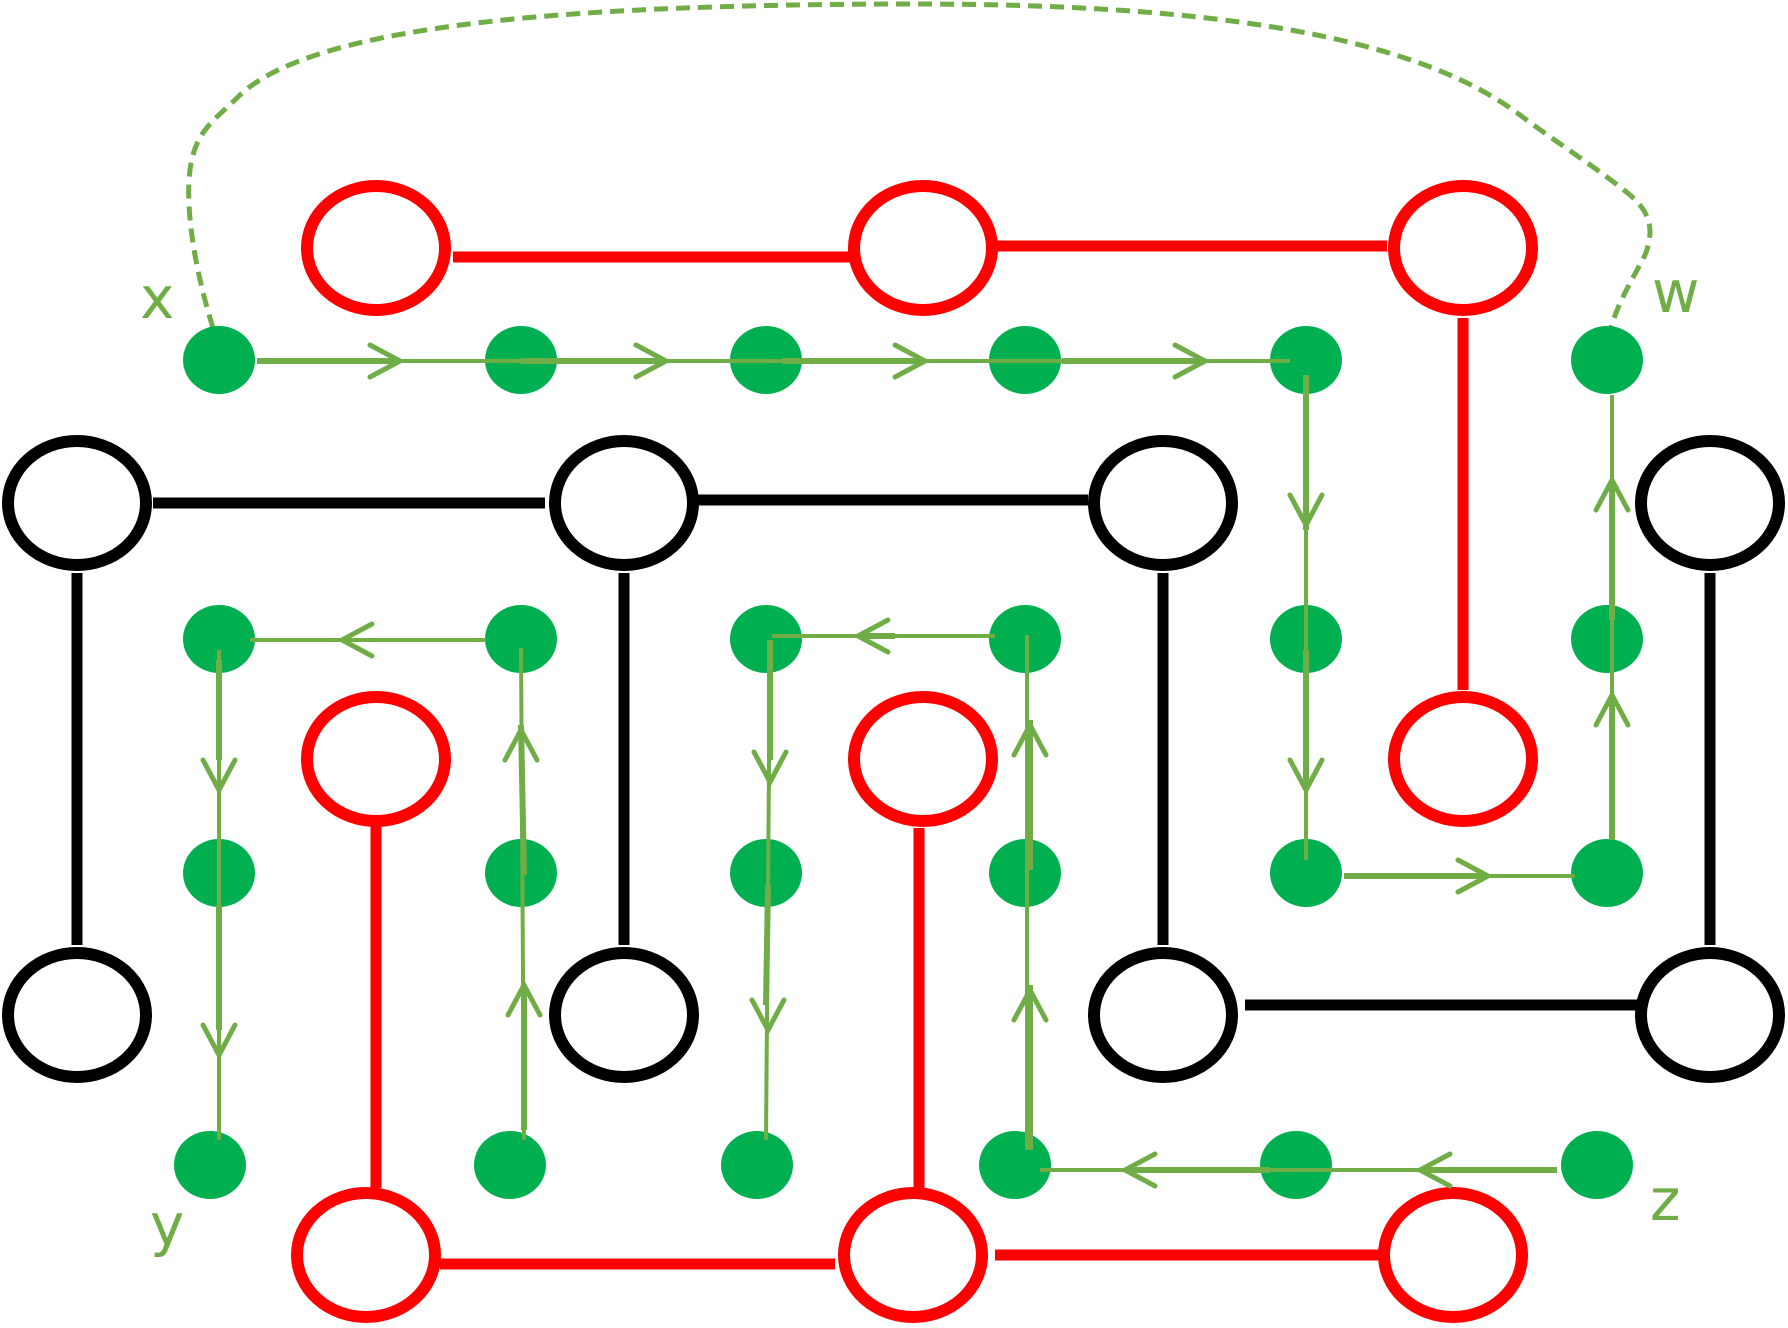 This screenshot has height=1328, width=1788. Describe the element at coordinates (157, 298) in the screenshot. I see `label-x: x` at that location.